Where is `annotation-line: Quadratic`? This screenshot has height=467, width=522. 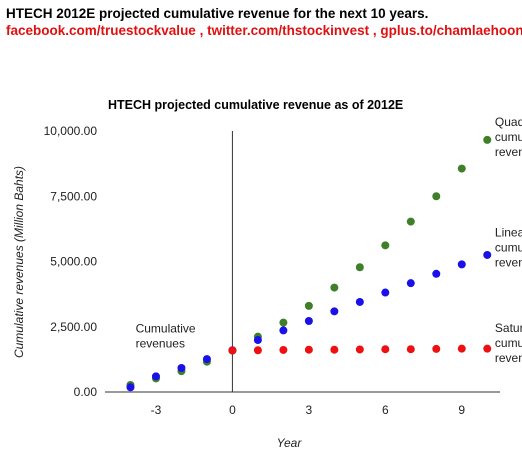 annotation-line: Quadratic is located at coordinates (508, 122).